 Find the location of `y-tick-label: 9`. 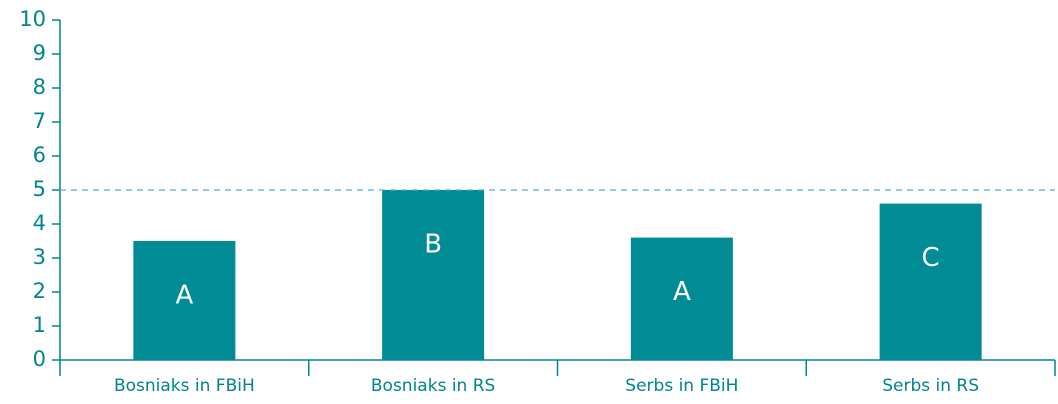

y-tick-label: 9 is located at coordinates (39, 53).